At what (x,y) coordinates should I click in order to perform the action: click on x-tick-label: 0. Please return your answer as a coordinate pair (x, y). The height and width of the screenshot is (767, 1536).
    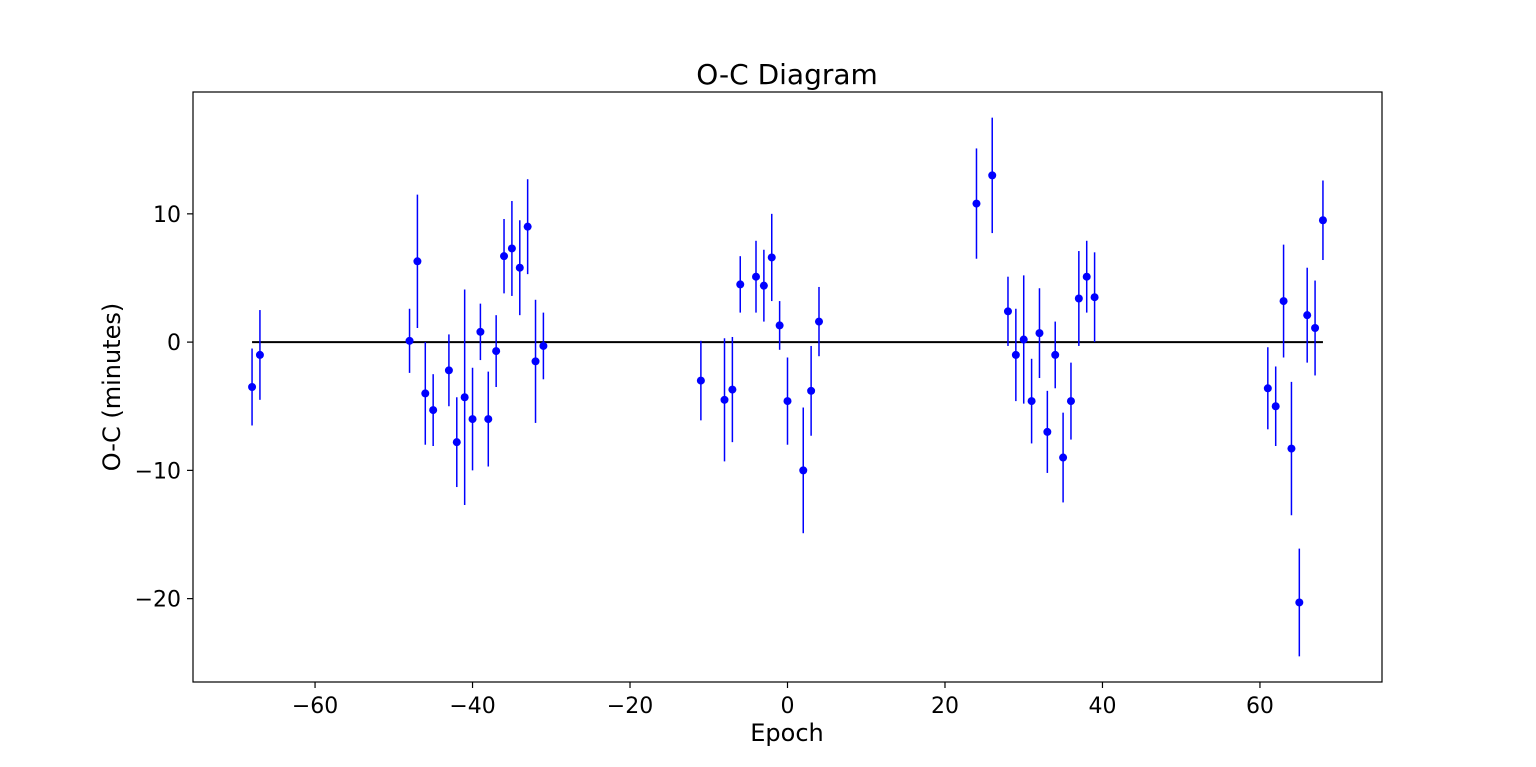
    Looking at the image, I should click on (788, 706).